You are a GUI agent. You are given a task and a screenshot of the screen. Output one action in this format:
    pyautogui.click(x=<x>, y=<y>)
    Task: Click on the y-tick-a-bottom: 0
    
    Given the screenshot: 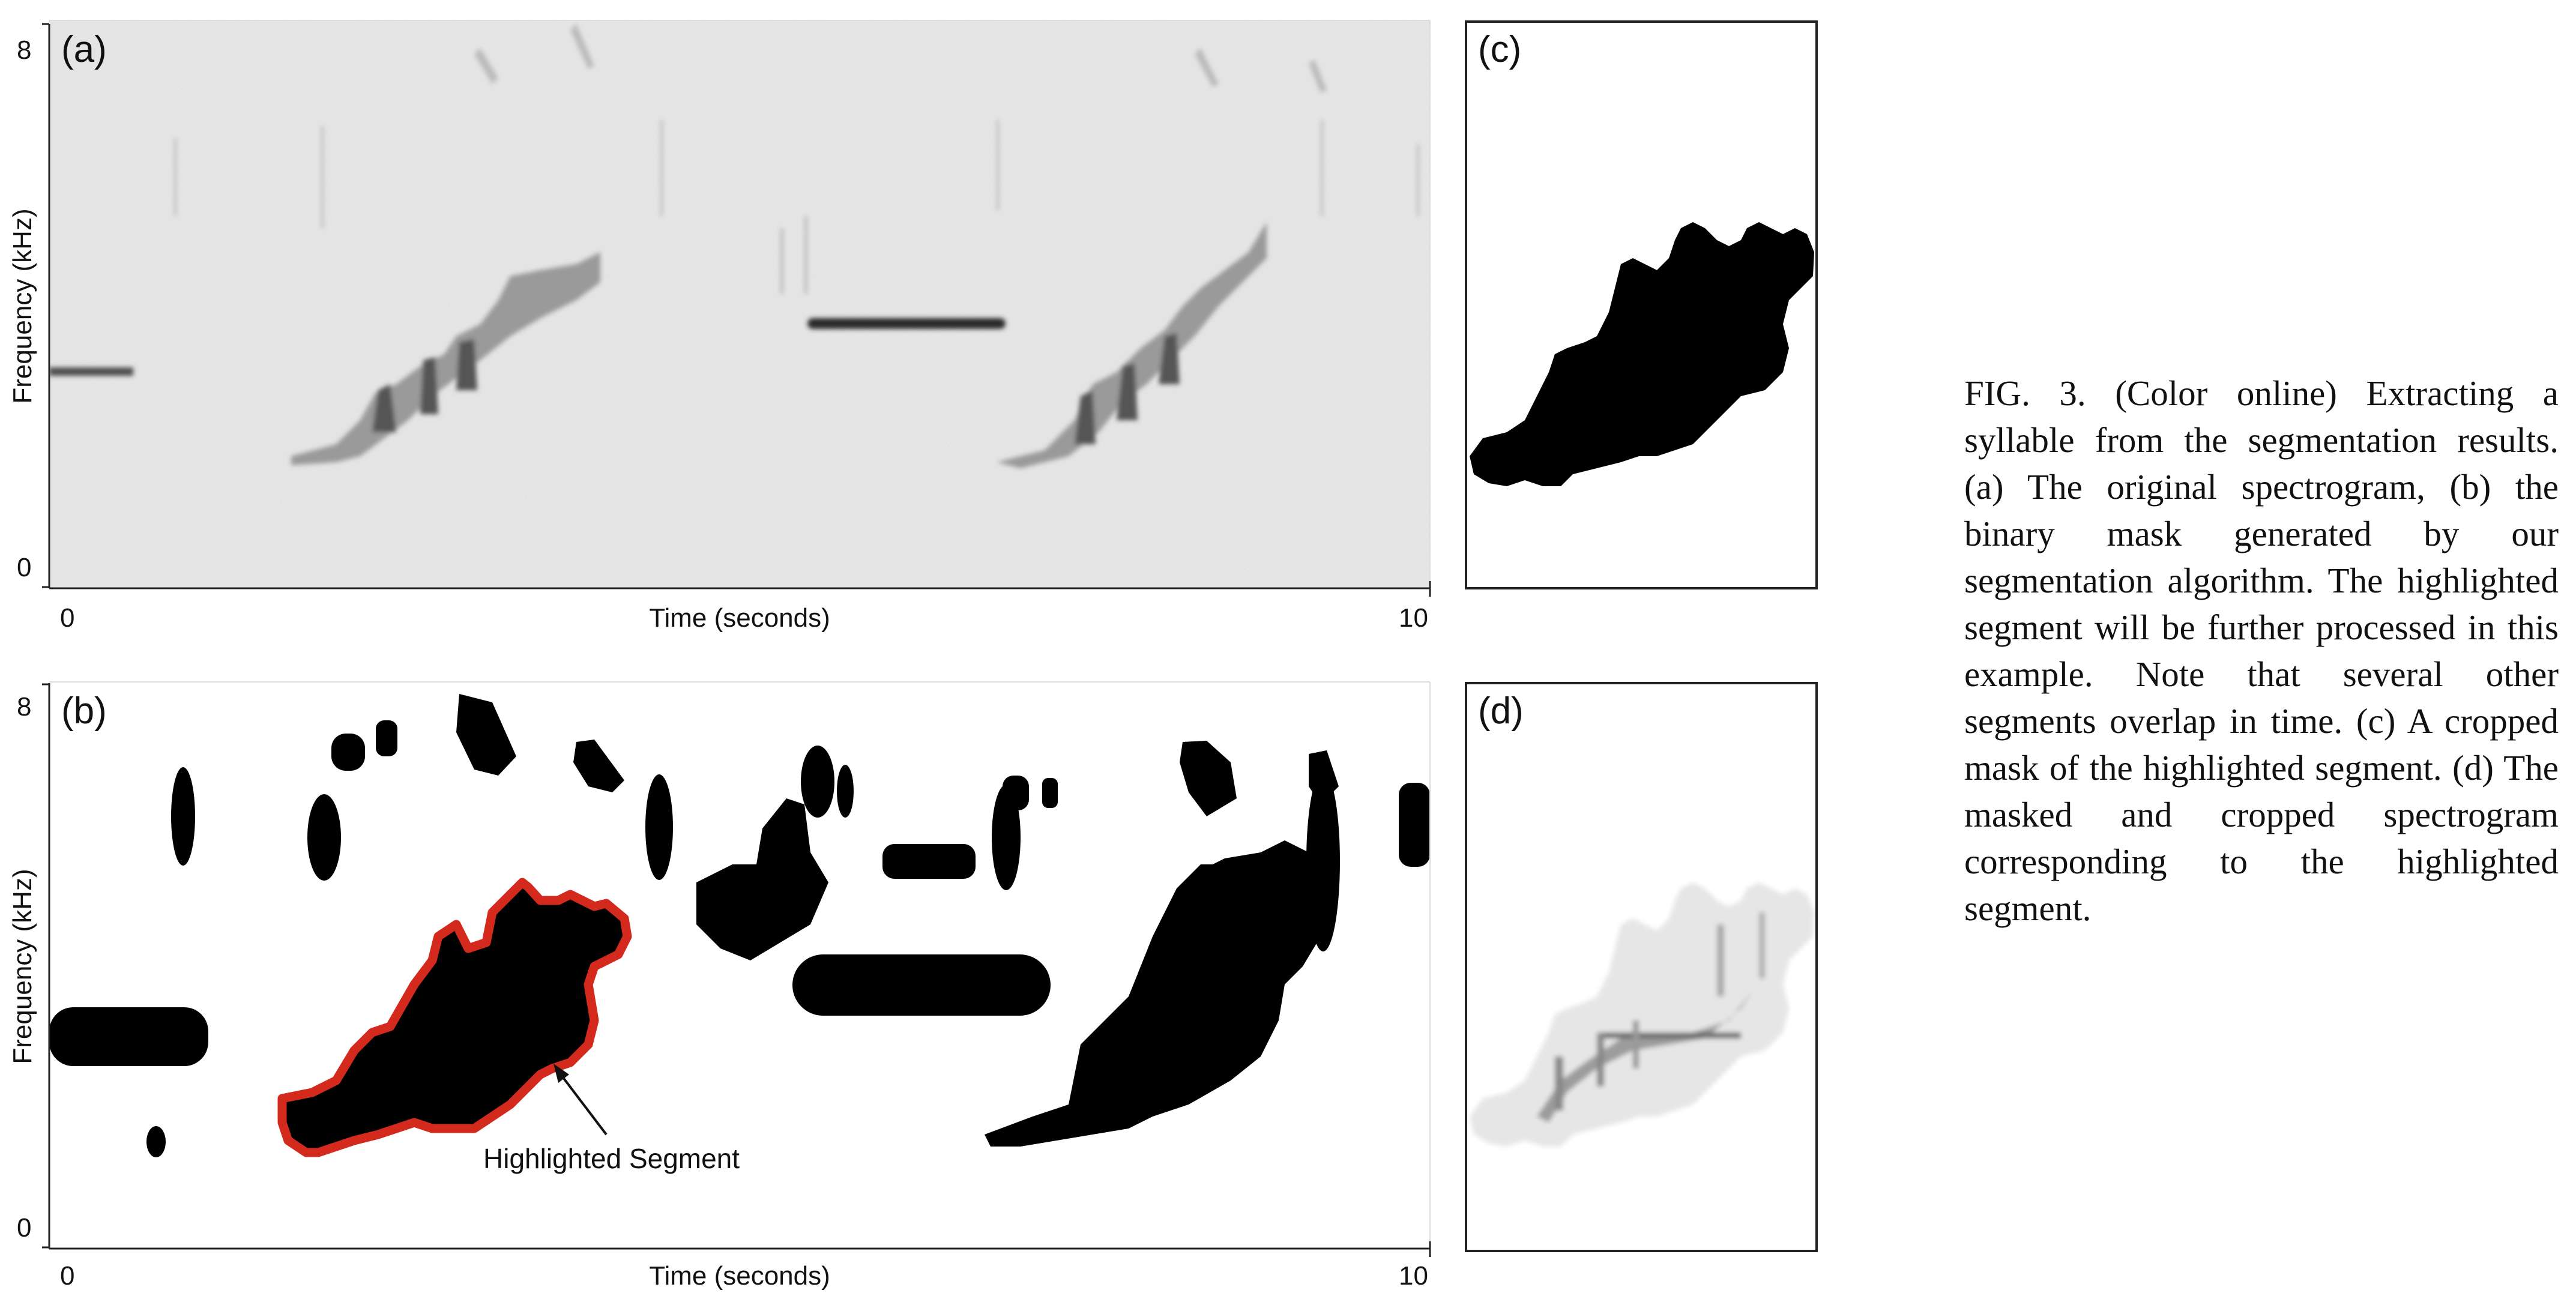 What is the action you would take?
    pyautogui.click(x=24, y=567)
    